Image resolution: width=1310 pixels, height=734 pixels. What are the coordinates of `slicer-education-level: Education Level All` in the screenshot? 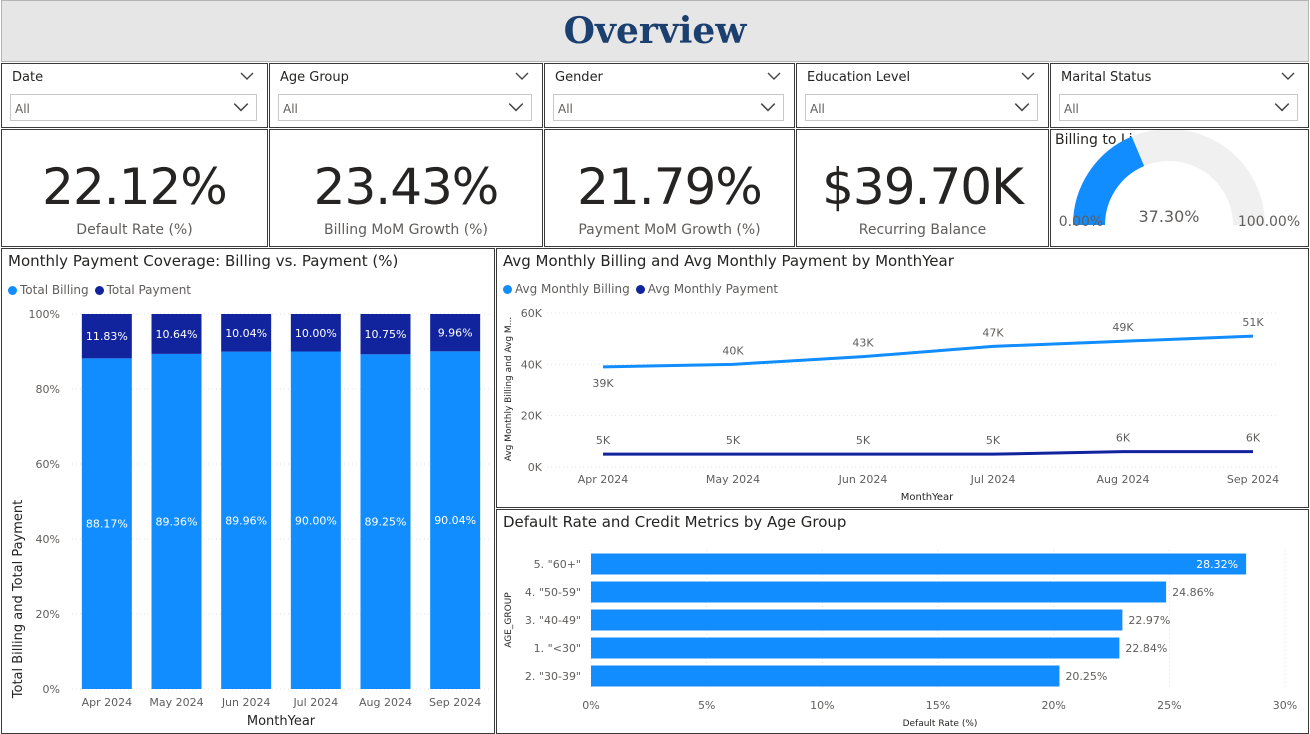 It's located at (922, 95).